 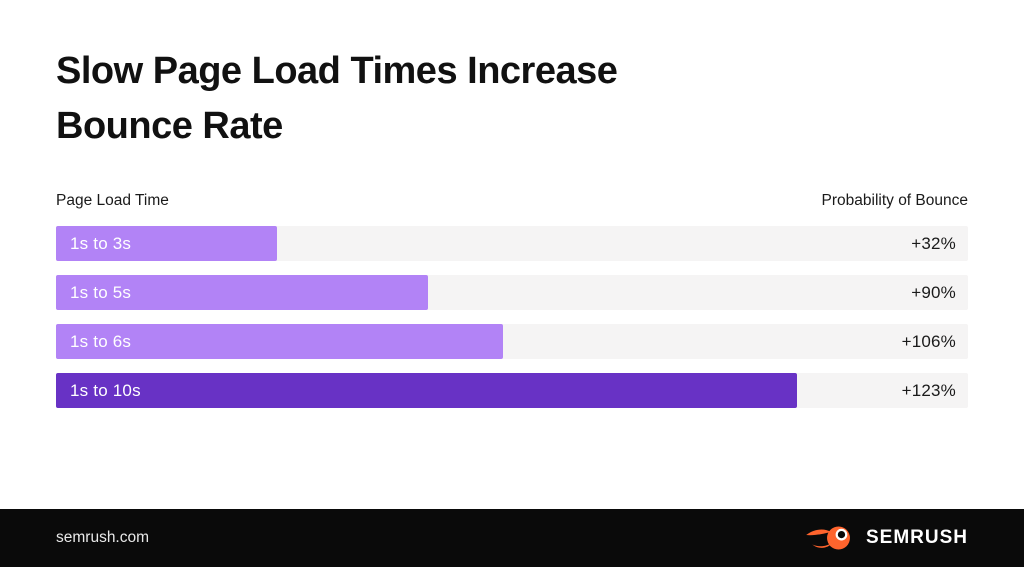 What do you see at coordinates (512, 201) in the screenshot?
I see `column-headers: Page Load Time Probability of Bounce` at bounding box center [512, 201].